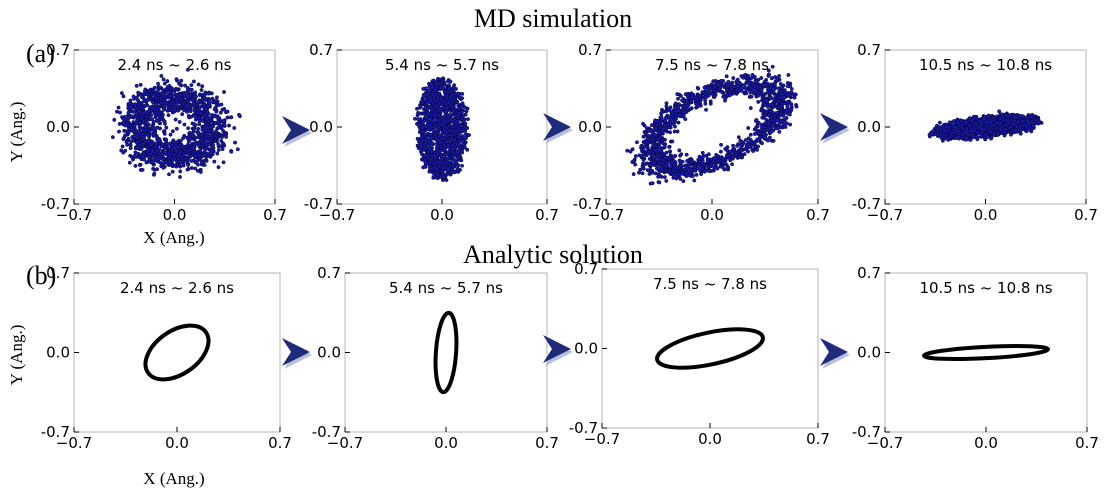 The image size is (1106, 493). What do you see at coordinates (985, 65) in the screenshot?
I see `panel-time-title: 10.5 ns ~ 10.8 ns` at bounding box center [985, 65].